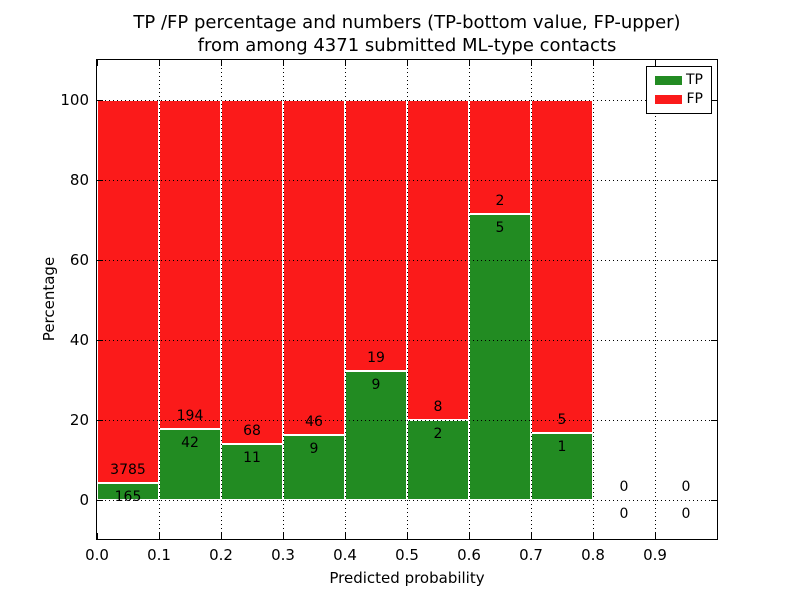  What do you see at coordinates (252, 458) in the screenshot?
I see `bar-tp-count-label: 11` at bounding box center [252, 458].